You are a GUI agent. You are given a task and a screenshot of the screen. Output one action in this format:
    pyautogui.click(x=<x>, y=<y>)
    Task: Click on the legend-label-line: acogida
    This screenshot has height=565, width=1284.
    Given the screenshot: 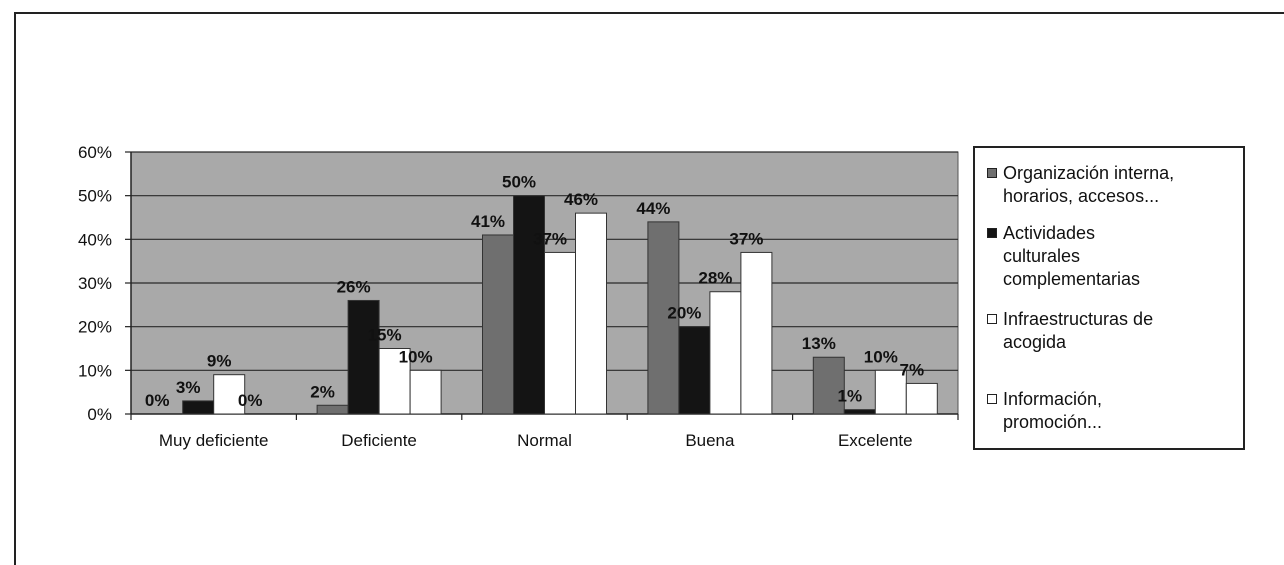 What is the action you would take?
    pyautogui.click(x=1035, y=342)
    